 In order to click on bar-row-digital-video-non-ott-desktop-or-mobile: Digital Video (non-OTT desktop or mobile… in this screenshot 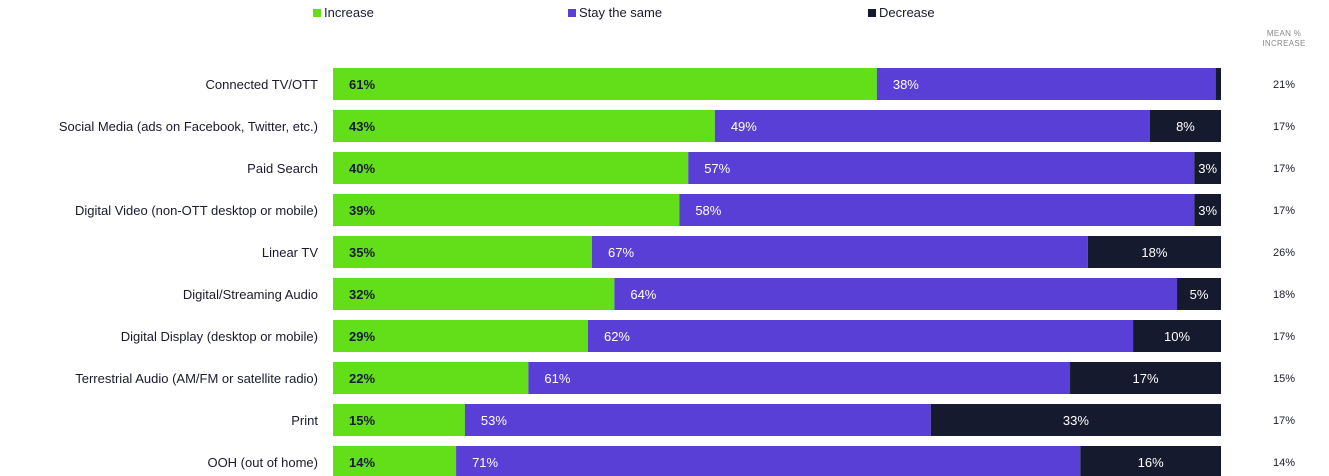, I will do `click(685, 210)`.